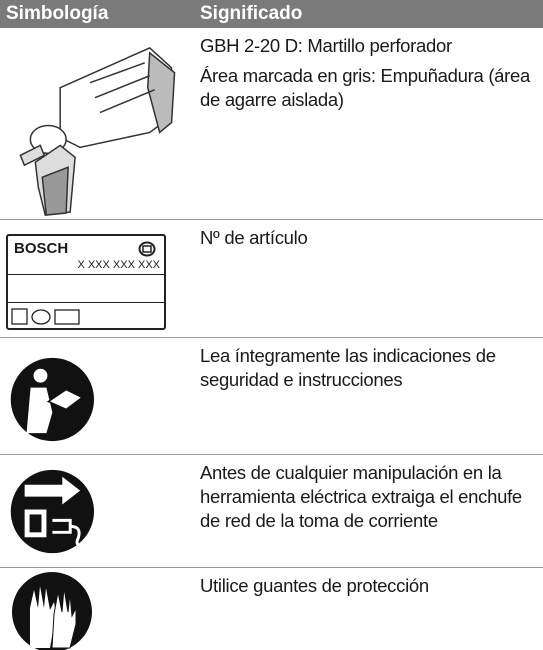 Image resolution: width=543 pixels, height=650 pixels. What do you see at coordinates (370, 241) in the screenshot?
I see `meaning: Nº de artículo` at bounding box center [370, 241].